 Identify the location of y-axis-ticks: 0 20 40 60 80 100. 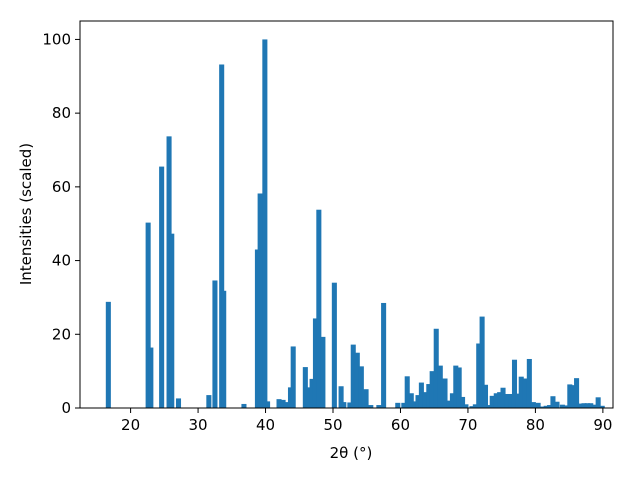
(61, 223).